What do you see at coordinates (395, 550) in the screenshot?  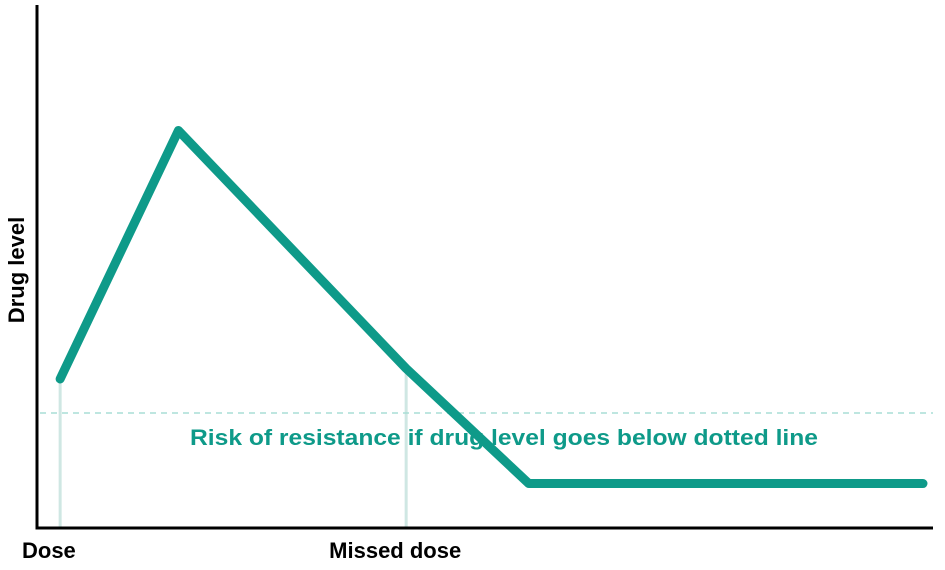 I see `x-tick-label-1: Missed dose` at bounding box center [395, 550].